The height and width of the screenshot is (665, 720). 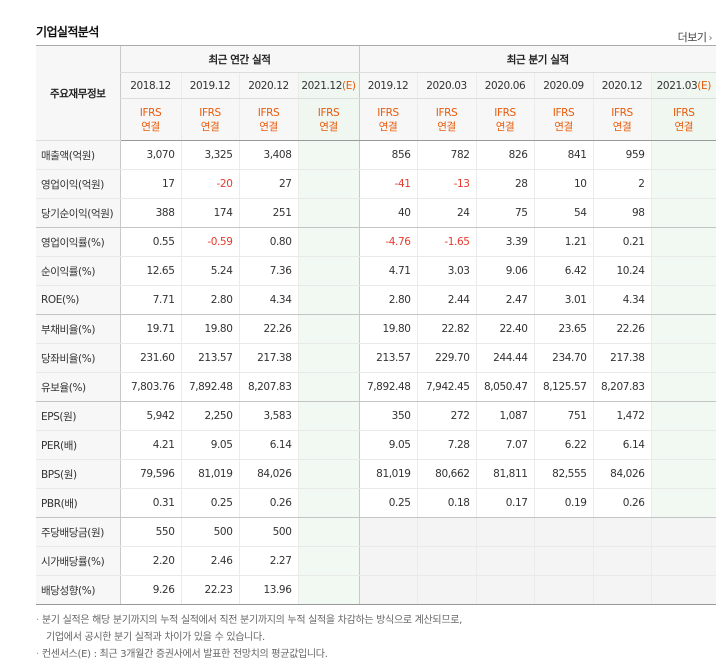 I want to click on value-cell: 54, so click(x=563, y=213).